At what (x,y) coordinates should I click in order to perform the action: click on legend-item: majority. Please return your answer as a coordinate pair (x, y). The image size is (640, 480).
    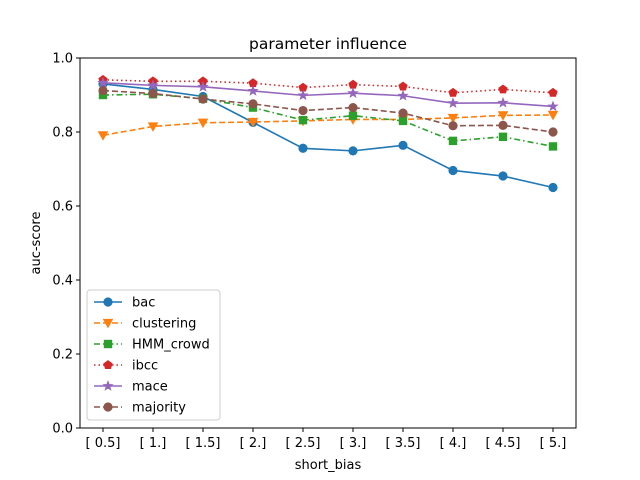
    Looking at the image, I should click on (140, 408).